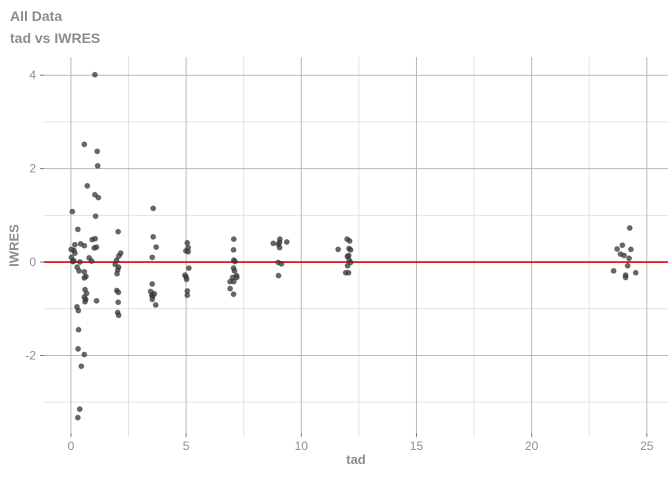  Describe the element at coordinates (417, 446) in the screenshot. I see `x-tick-label: 15` at that location.